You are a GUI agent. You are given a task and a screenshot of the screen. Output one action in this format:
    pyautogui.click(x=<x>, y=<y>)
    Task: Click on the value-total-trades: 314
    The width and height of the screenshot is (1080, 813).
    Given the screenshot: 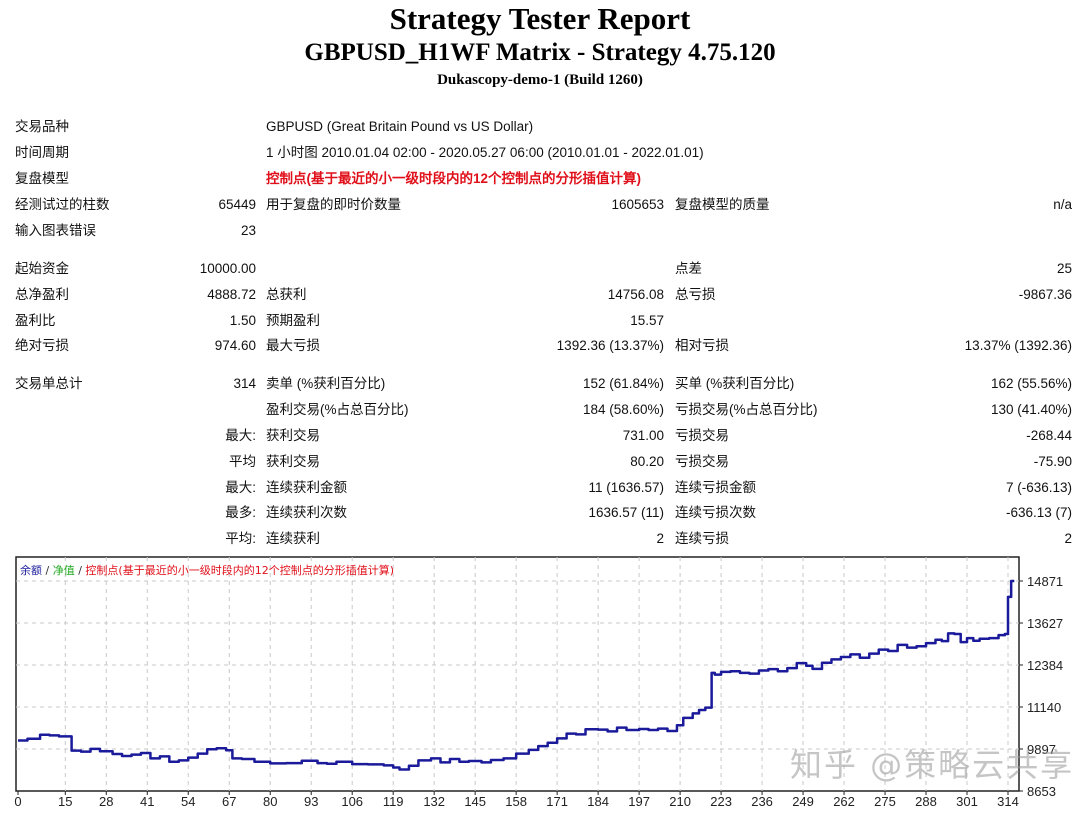 What is the action you would take?
    pyautogui.click(x=244, y=383)
    